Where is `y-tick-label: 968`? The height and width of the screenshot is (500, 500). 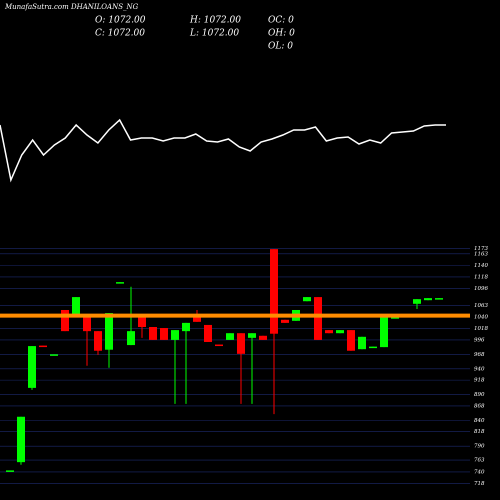
y-tick-label: 968 is located at coordinates (479, 355).